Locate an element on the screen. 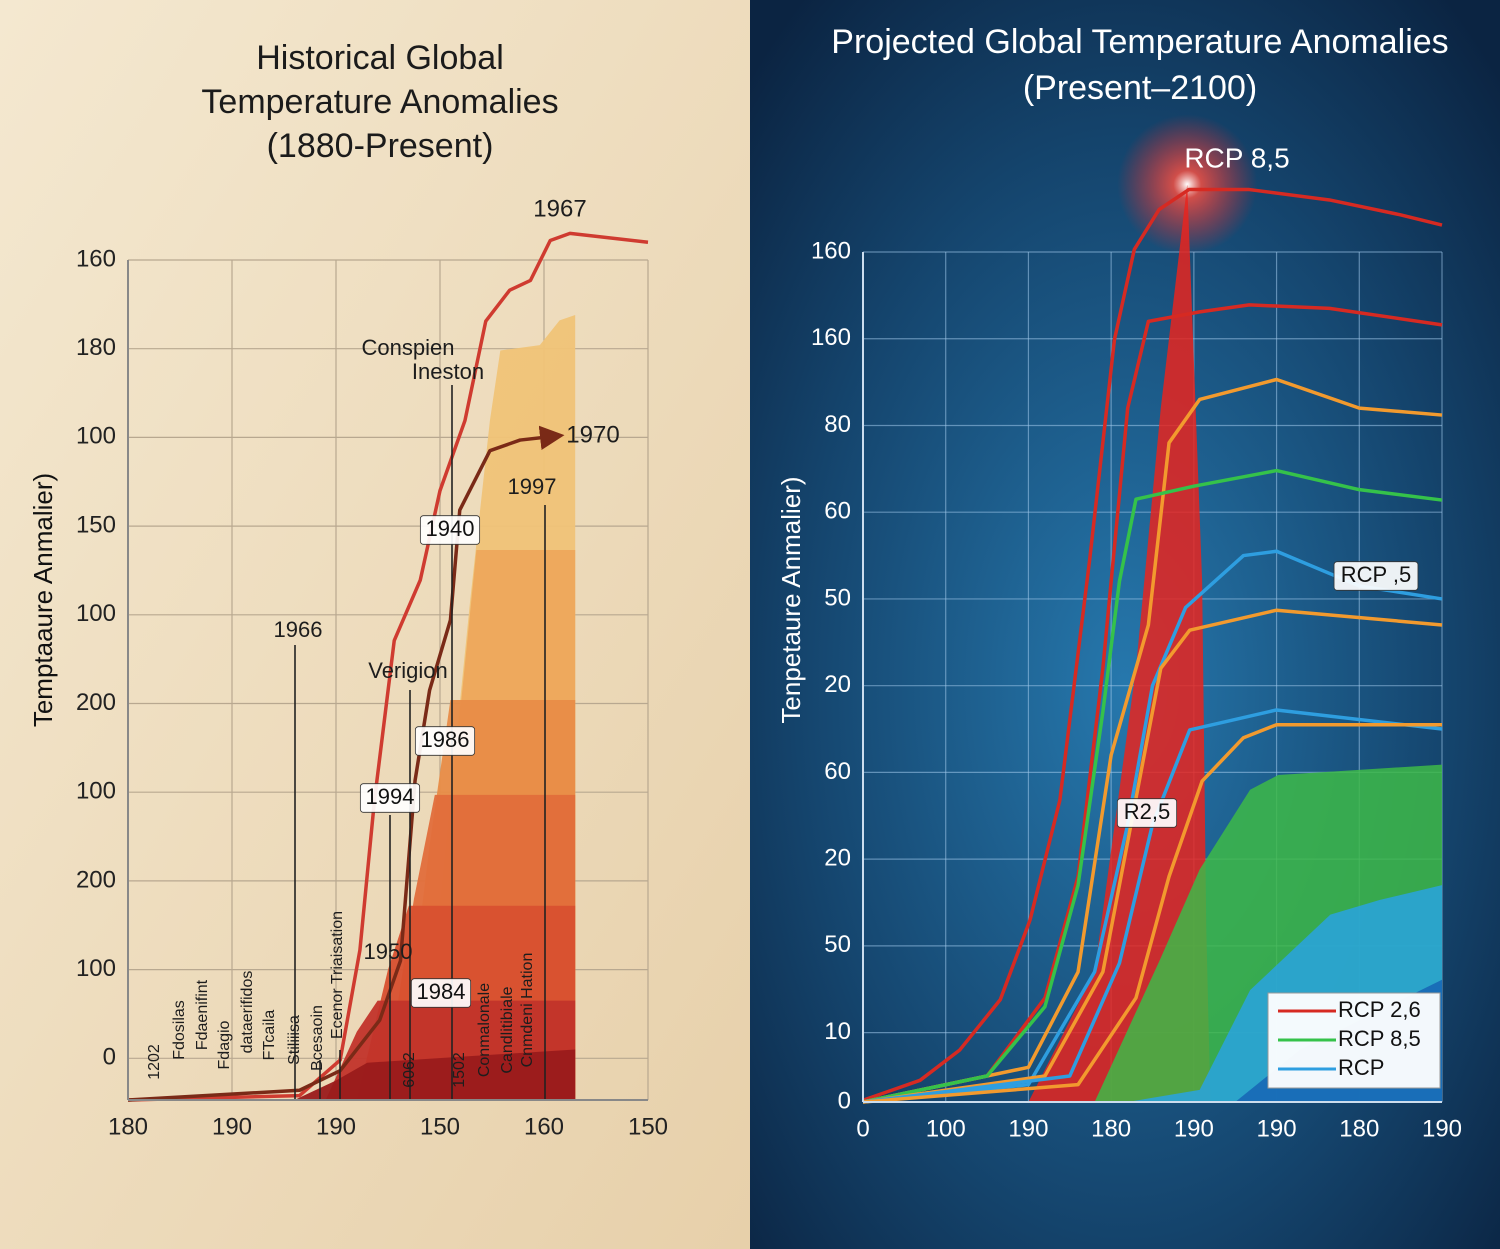 Image resolution: width=1500 pixels, height=1249 pixels. annotation: 6062 is located at coordinates (409, 1070).